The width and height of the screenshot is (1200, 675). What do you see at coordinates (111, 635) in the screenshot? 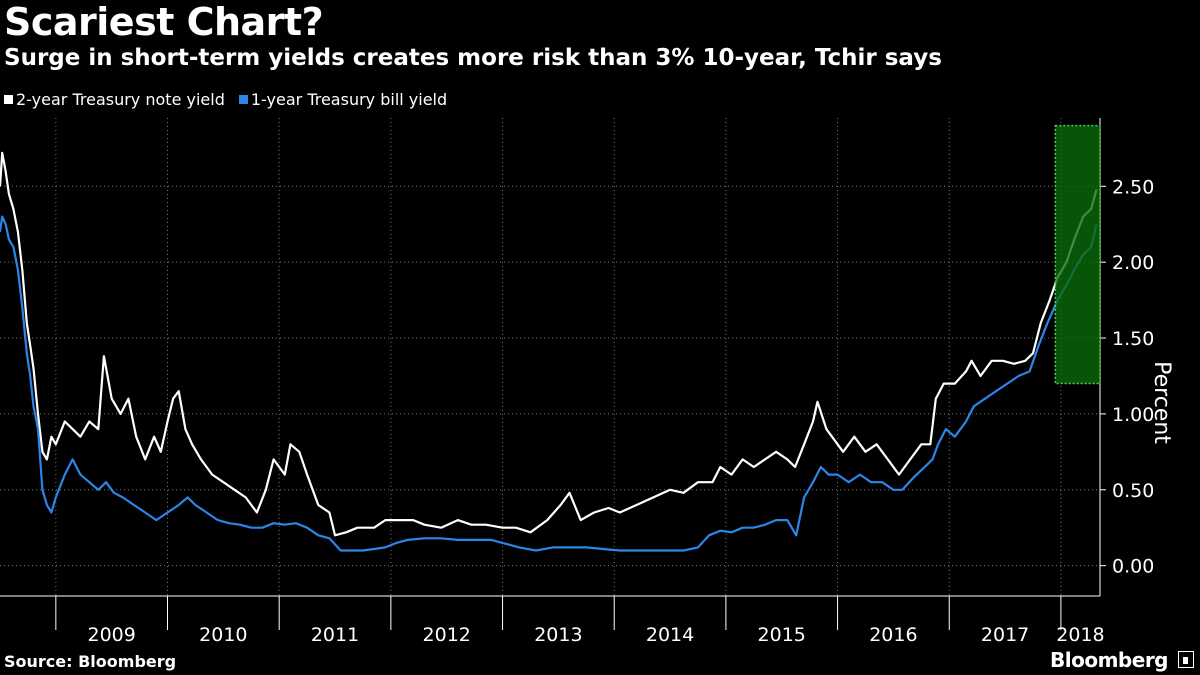
I see `x-tick-label: 2009` at bounding box center [111, 635].